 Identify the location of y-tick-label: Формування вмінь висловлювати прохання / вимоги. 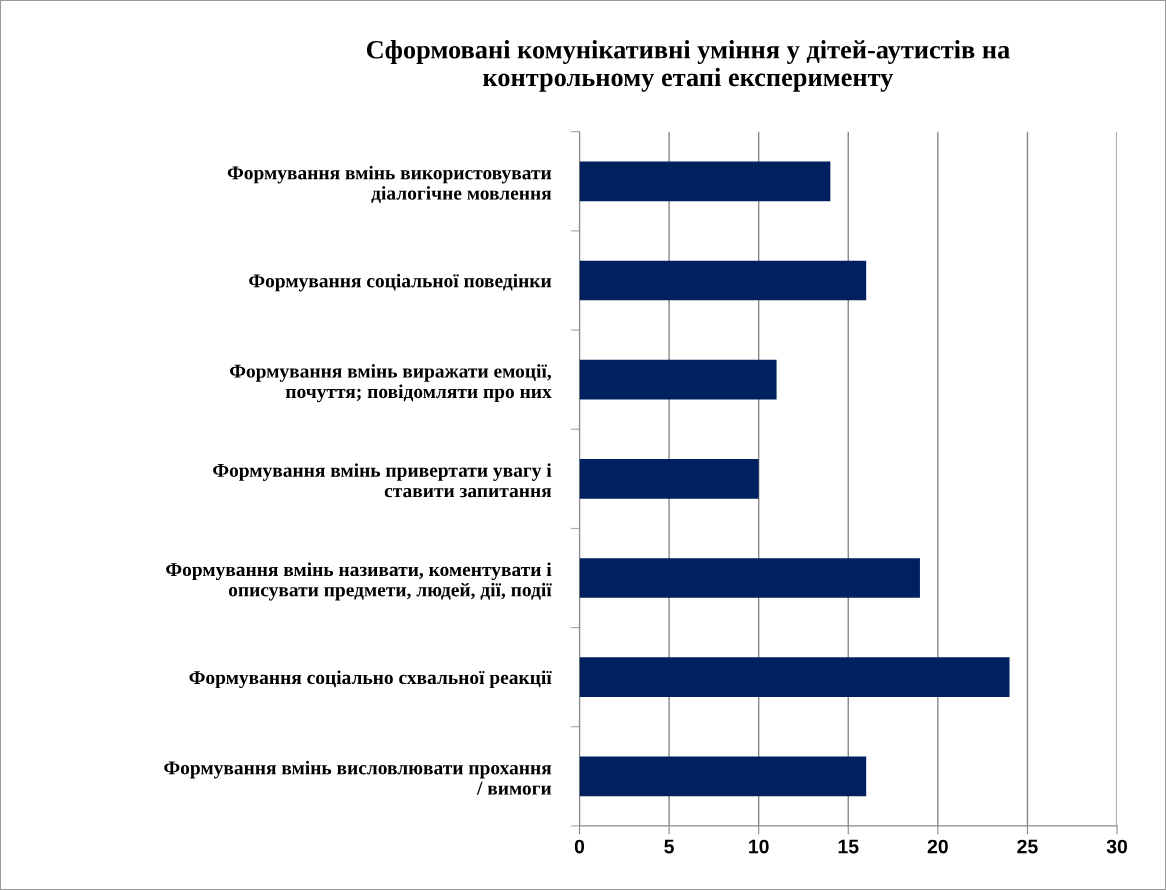
(358, 777).